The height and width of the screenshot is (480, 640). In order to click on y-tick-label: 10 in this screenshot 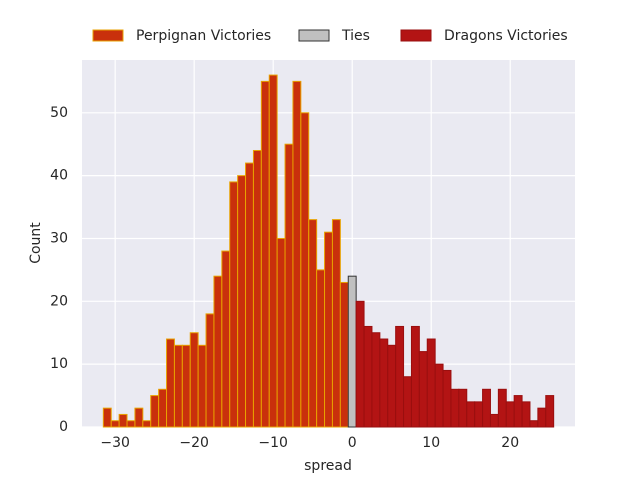, I will do `click(59, 364)`.